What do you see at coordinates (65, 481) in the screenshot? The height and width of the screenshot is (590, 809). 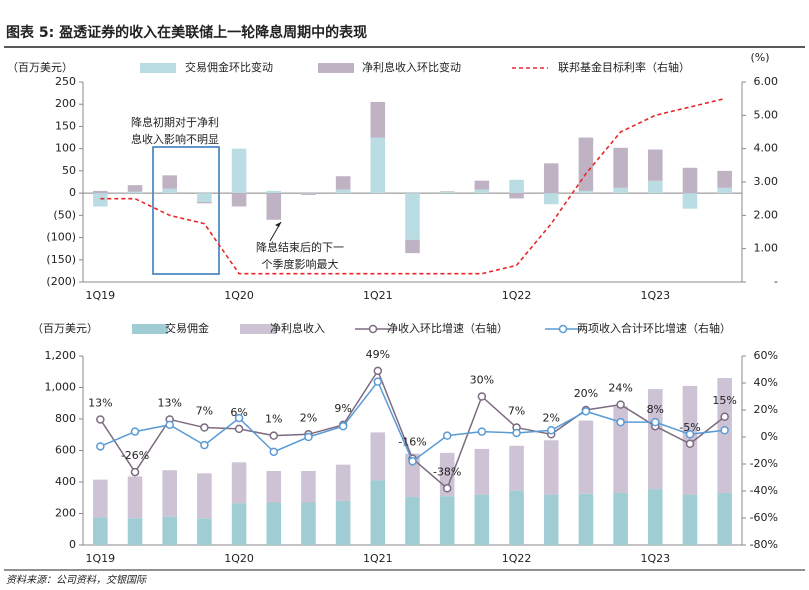 I see `y-tick-label: 400` at bounding box center [65, 481].